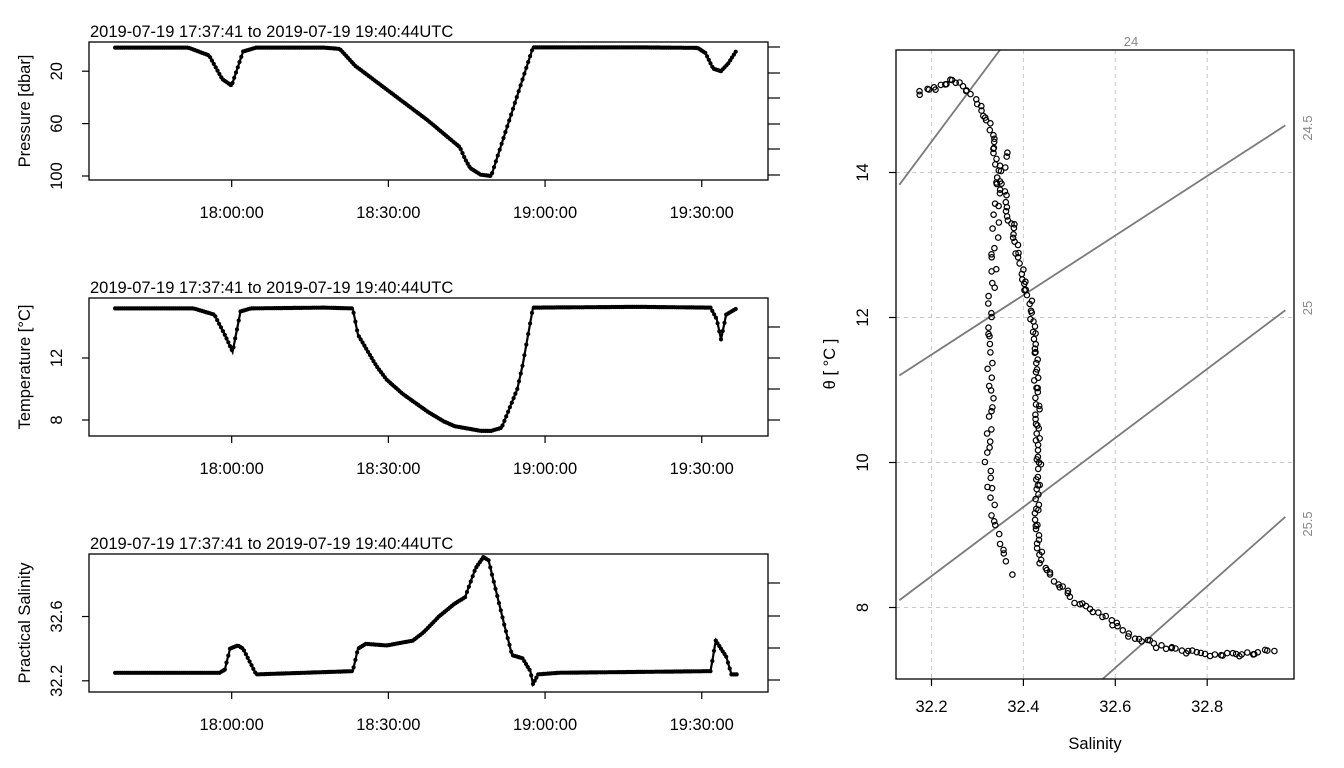 The image size is (1344, 768). I want to click on y-tick-label: 32.6, so click(57, 616).